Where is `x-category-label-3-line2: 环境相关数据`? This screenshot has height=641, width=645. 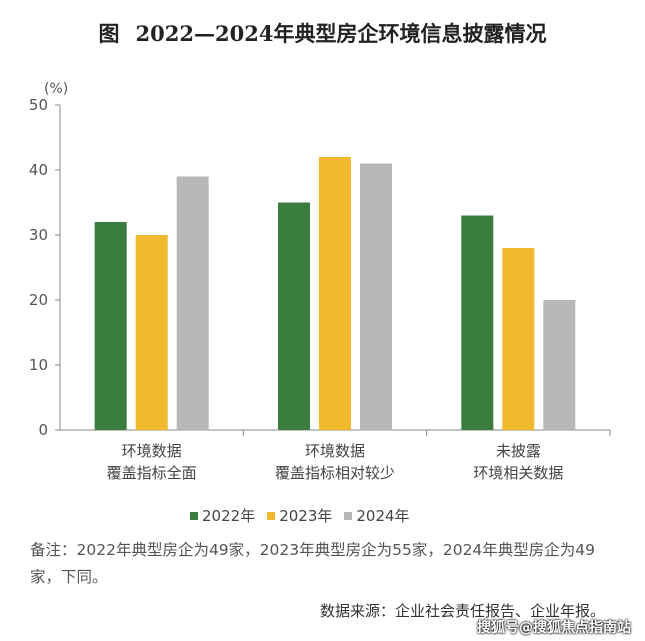 x-category-label-3-line2: 环境相关数据 is located at coordinates (518, 473).